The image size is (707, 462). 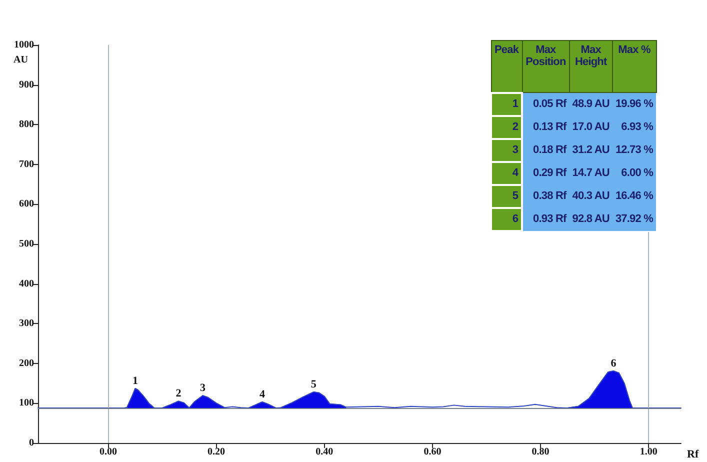 What do you see at coordinates (26, 84) in the screenshot?
I see `y-tick-label: 900` at bounding box center [26, 84].